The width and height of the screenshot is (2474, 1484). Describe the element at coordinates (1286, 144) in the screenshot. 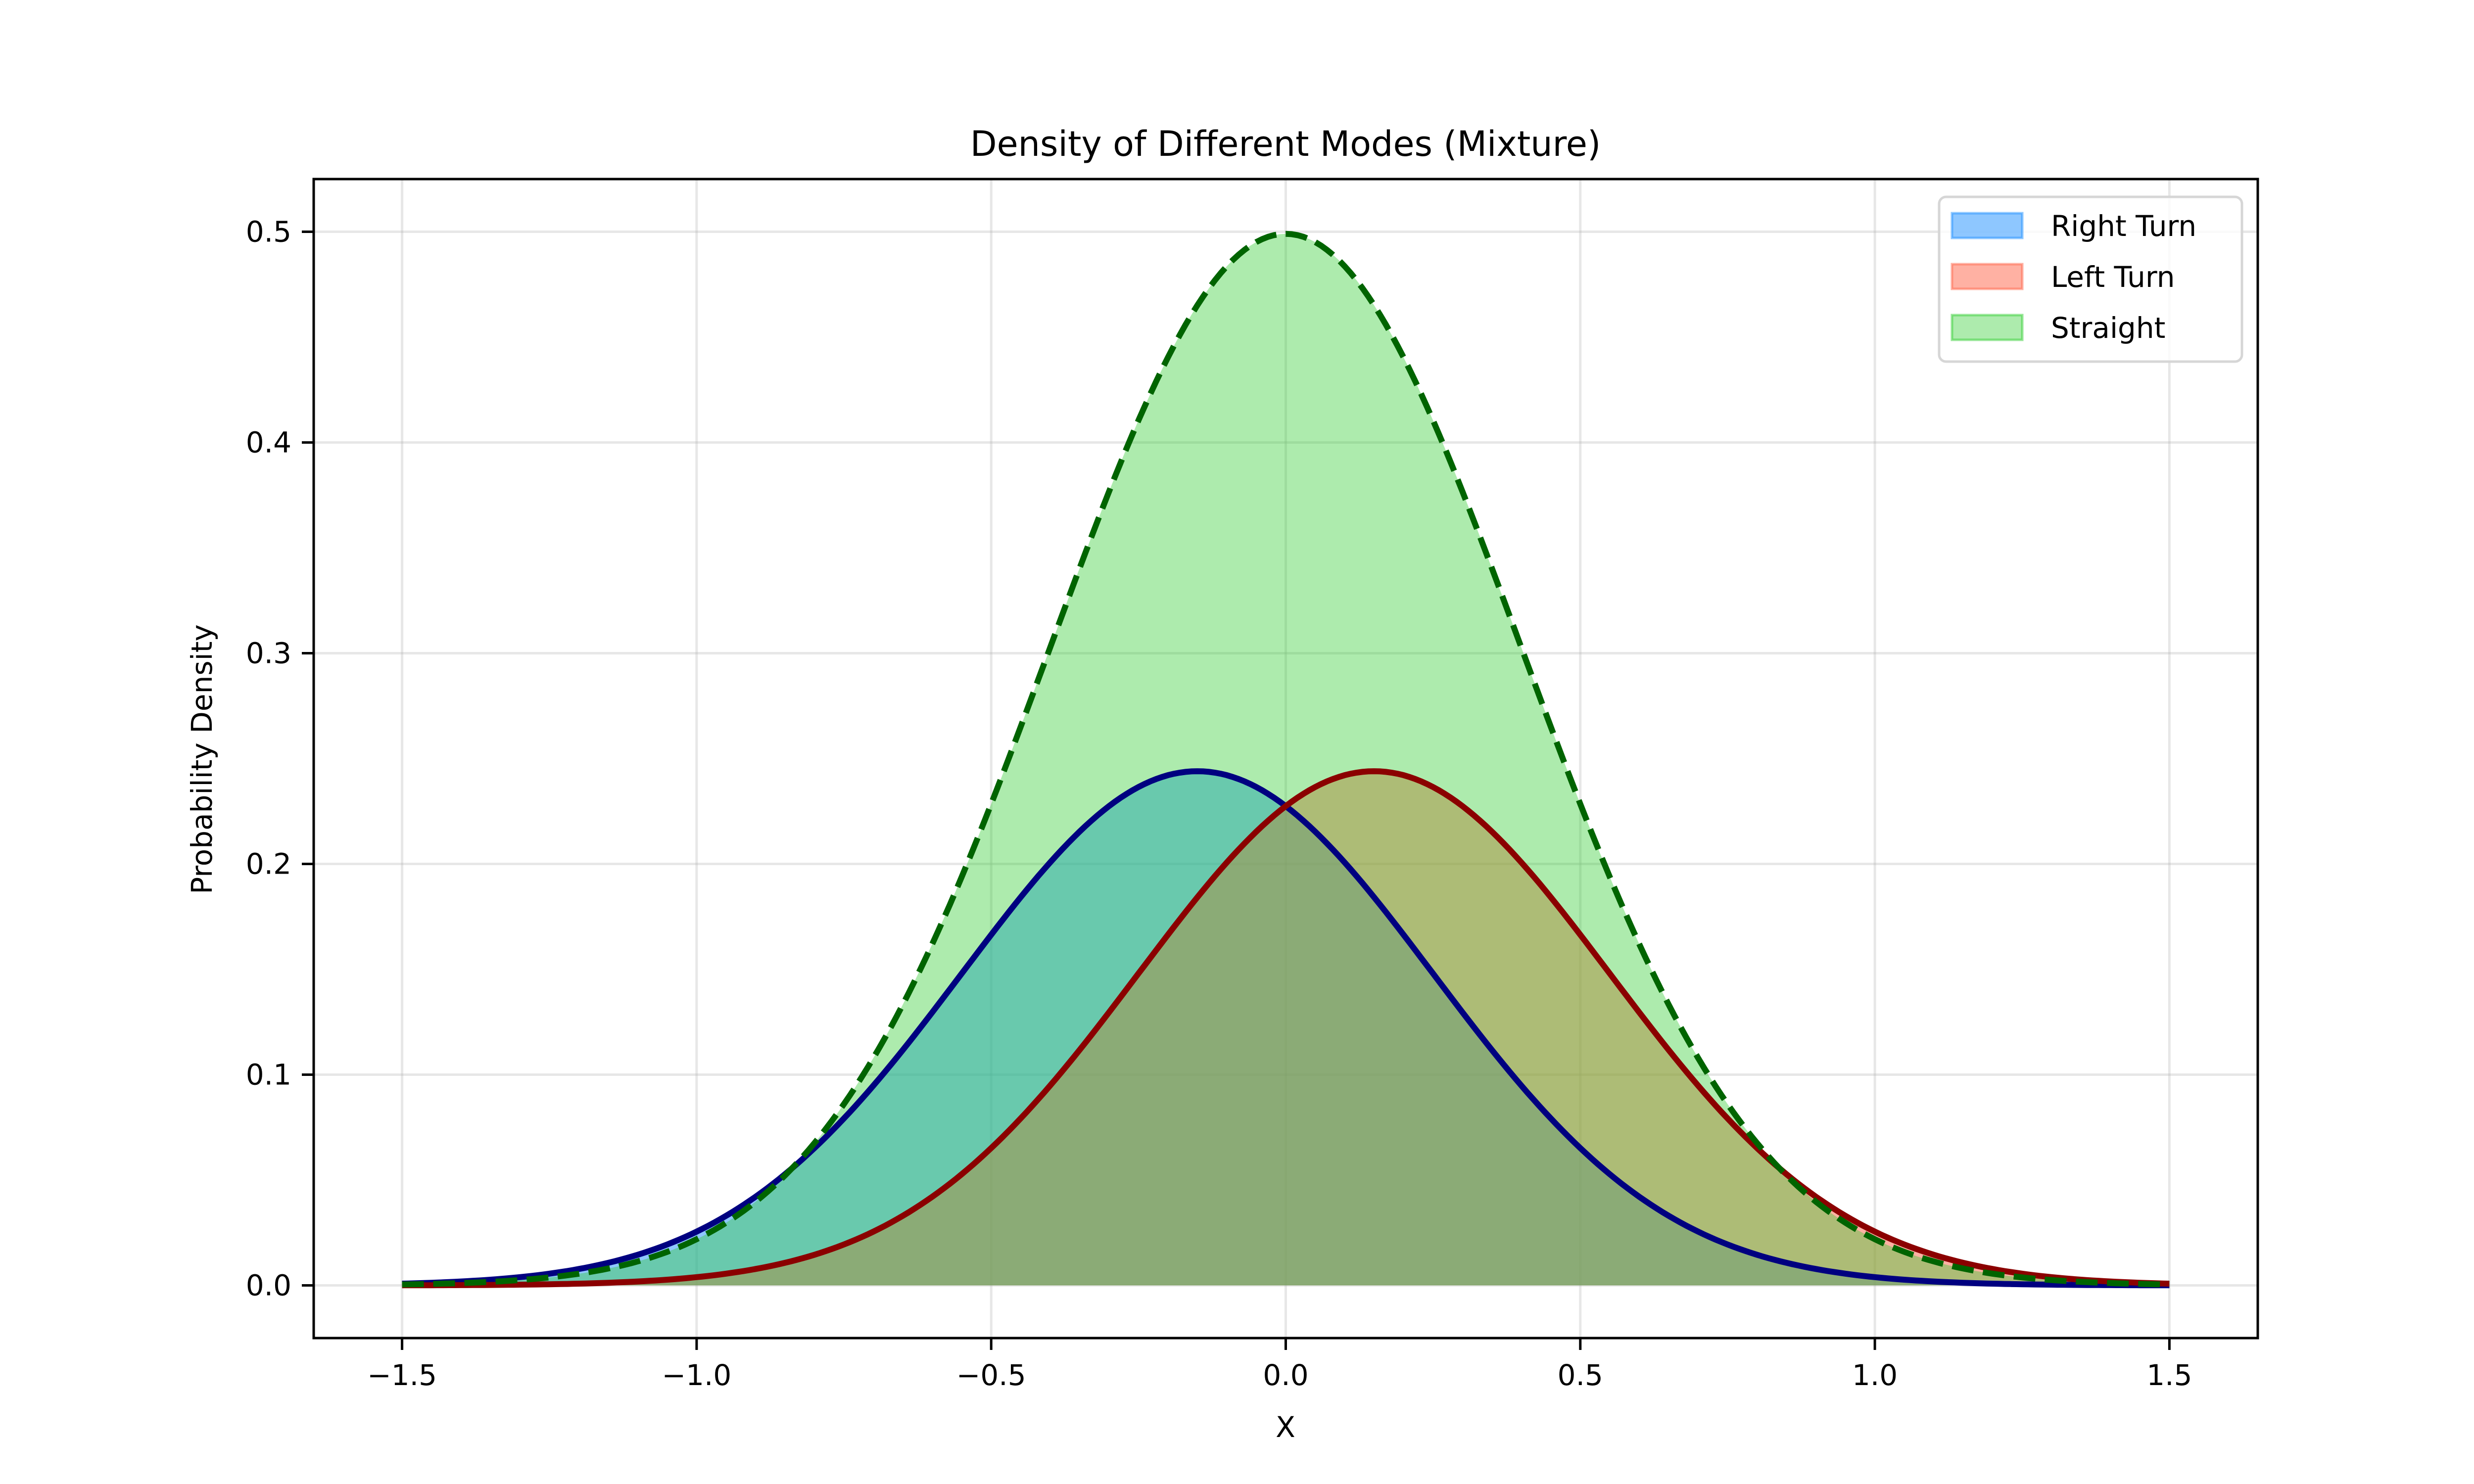

I see `chart-title: Density of Different Modes (Mixture)` at that location.